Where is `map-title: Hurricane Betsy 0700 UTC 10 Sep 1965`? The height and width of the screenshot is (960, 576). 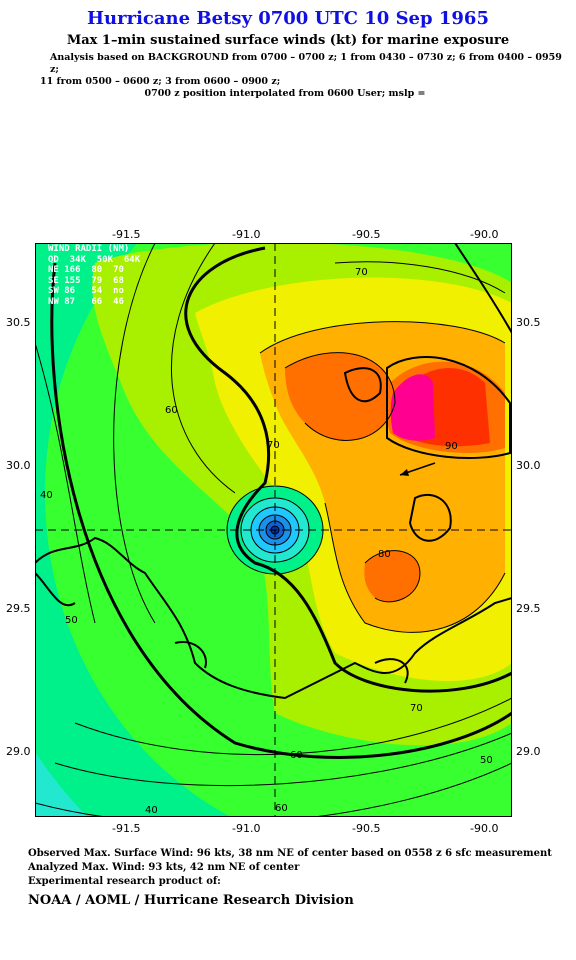
map-title: Hurricane Betsy 0700 UTC 10 Sep 1965 is located at coordinates (288, 18).